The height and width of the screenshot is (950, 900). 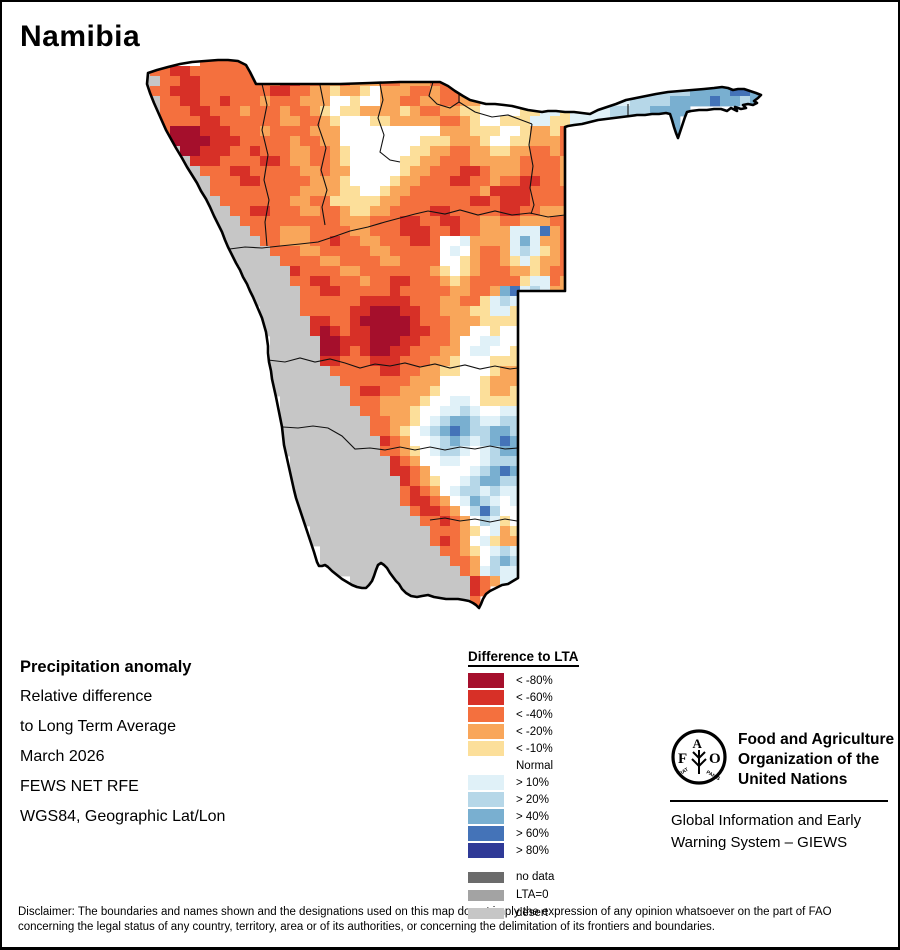 What do you see at coordinates (534, 697) in the screenshot?
I see `legend-label: < -60%` at bounding box center [534, 697].